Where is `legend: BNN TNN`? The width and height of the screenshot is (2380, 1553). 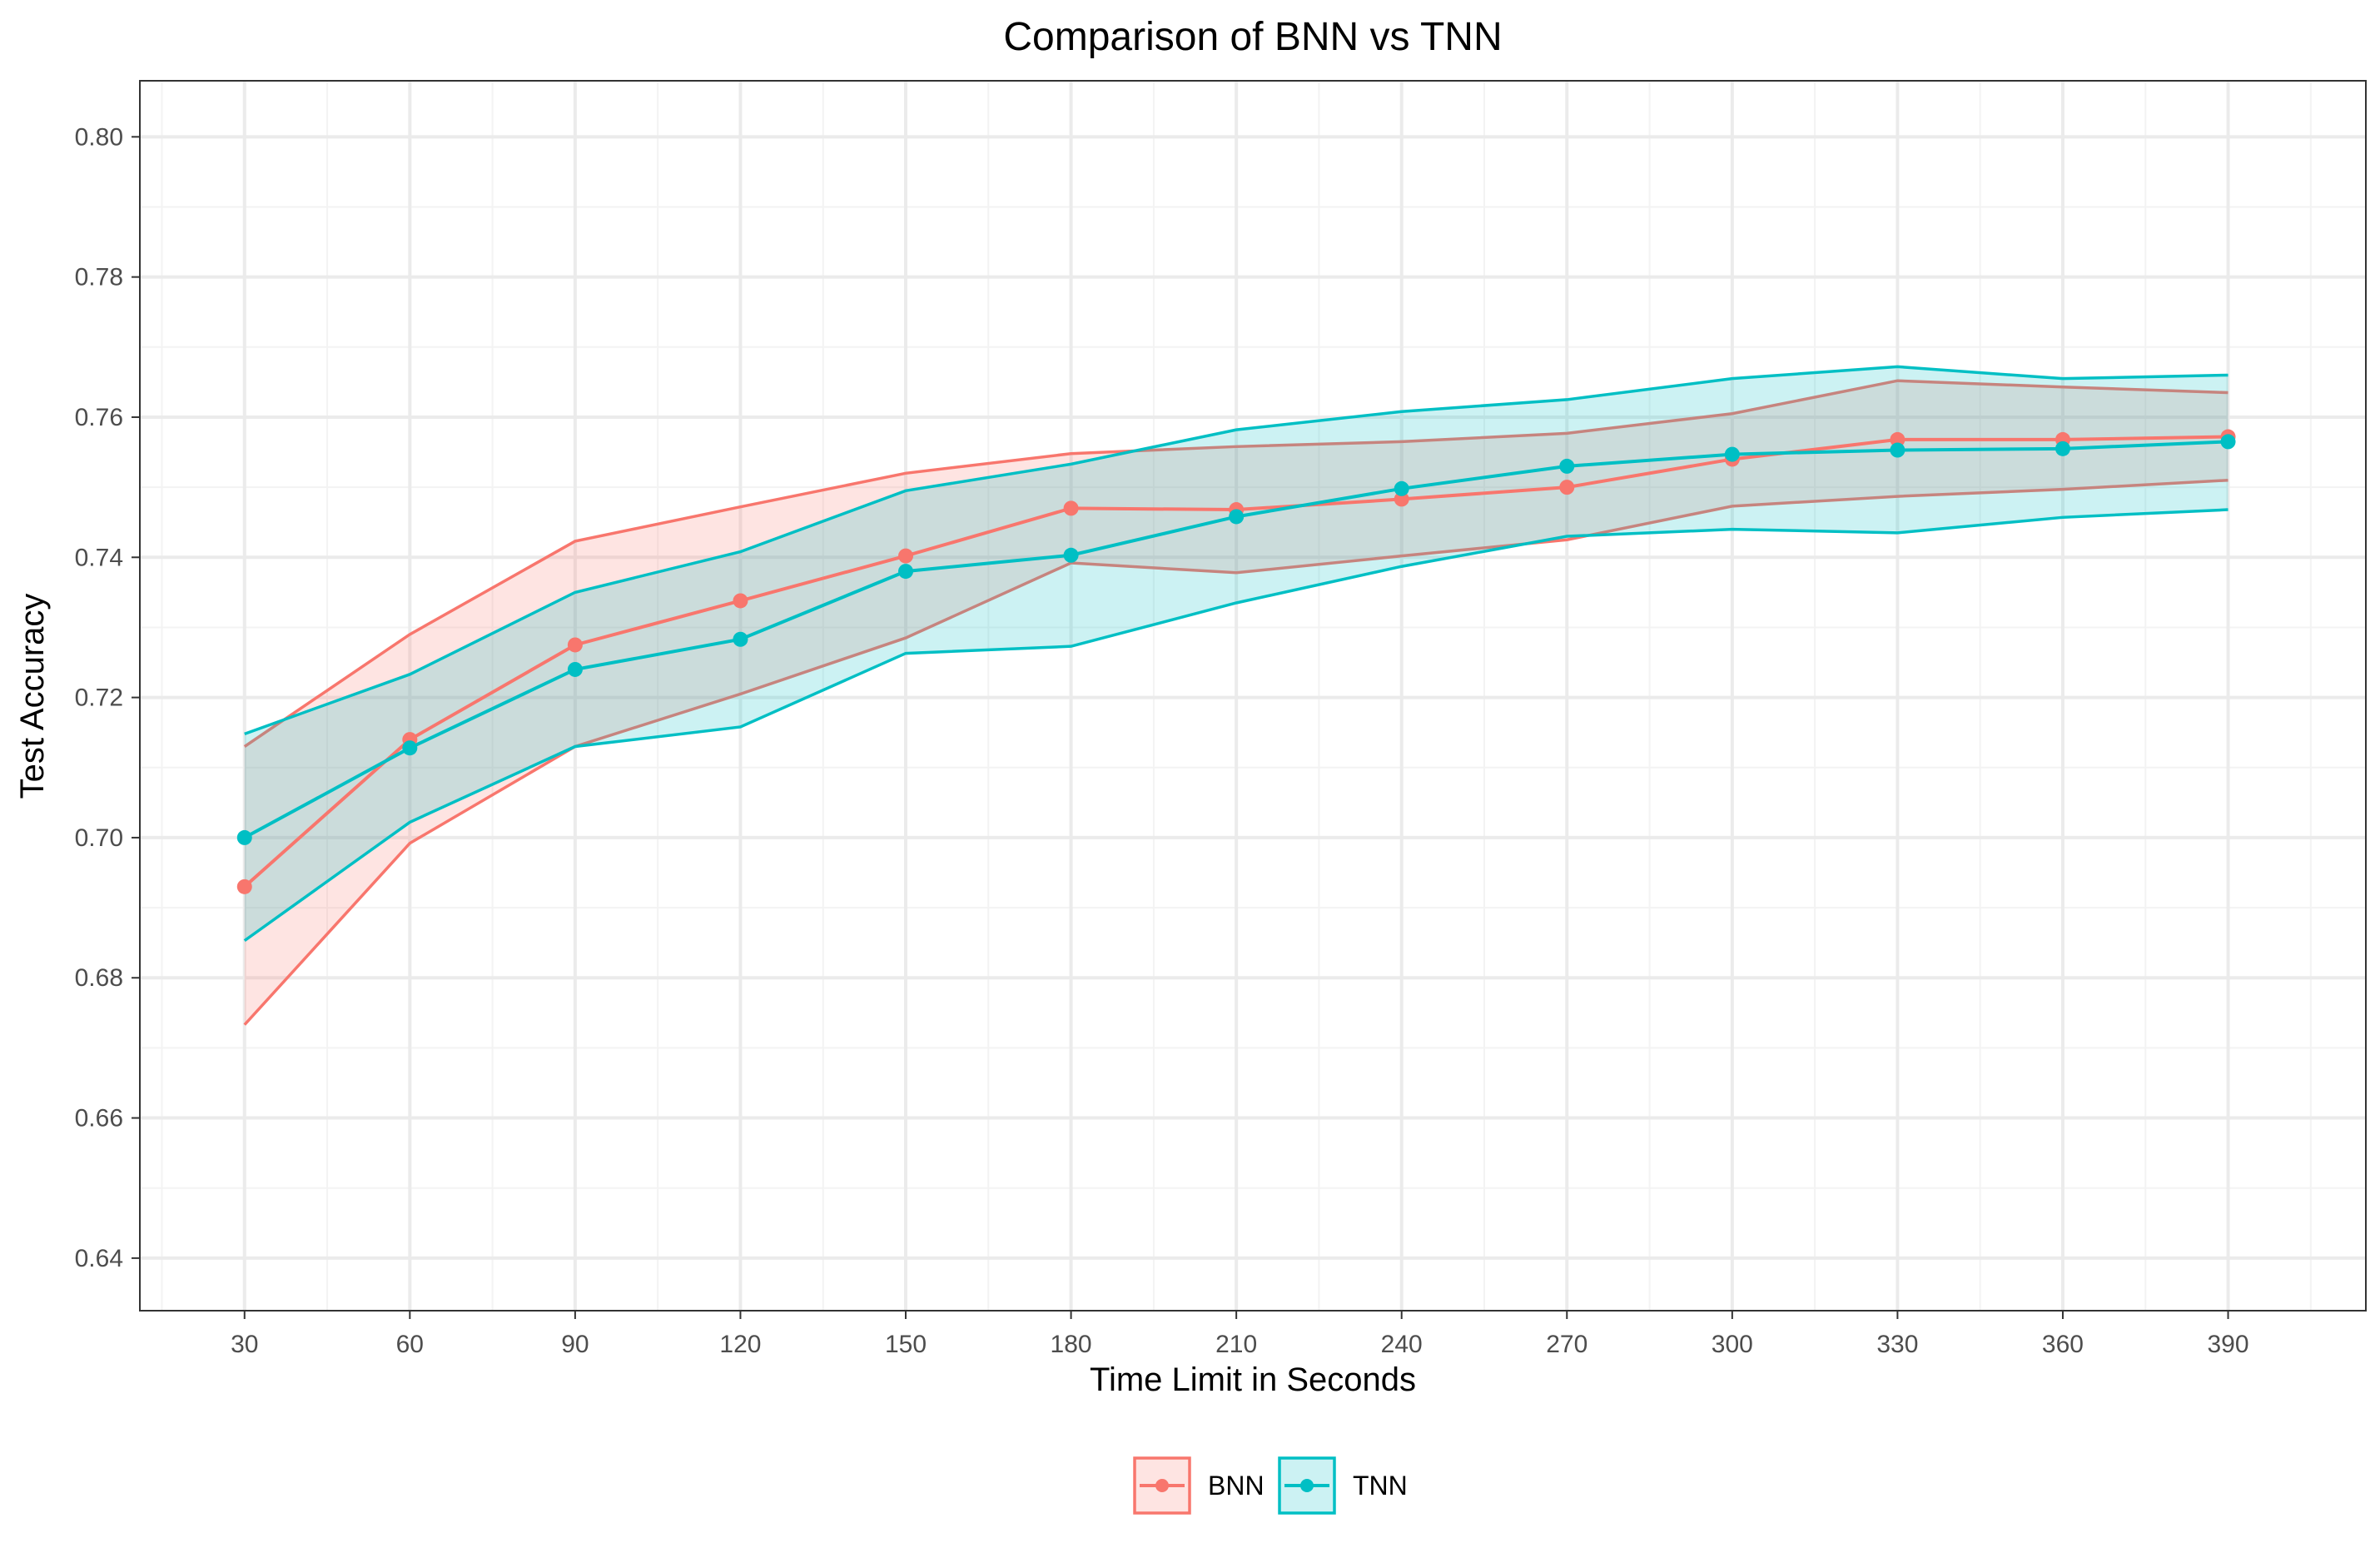 legend: BNN TNN is located at coordinates (1270, 1485).